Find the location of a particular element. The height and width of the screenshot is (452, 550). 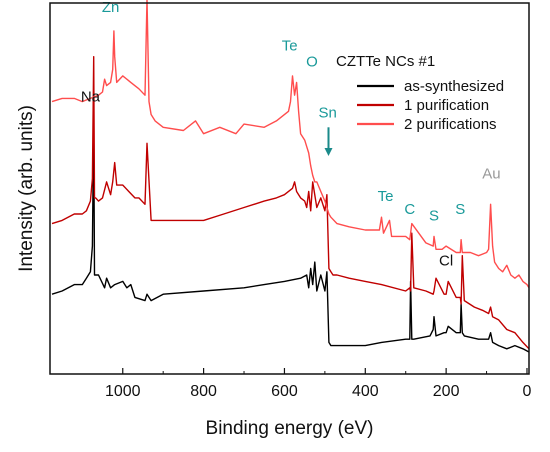

peak-label: Sn is located at coordinates (328, 113).